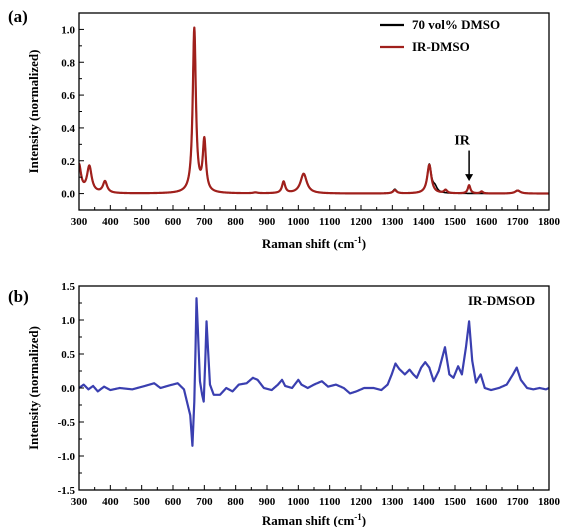  I want to click on y-tick-label: 1.5, so click(68, 287).